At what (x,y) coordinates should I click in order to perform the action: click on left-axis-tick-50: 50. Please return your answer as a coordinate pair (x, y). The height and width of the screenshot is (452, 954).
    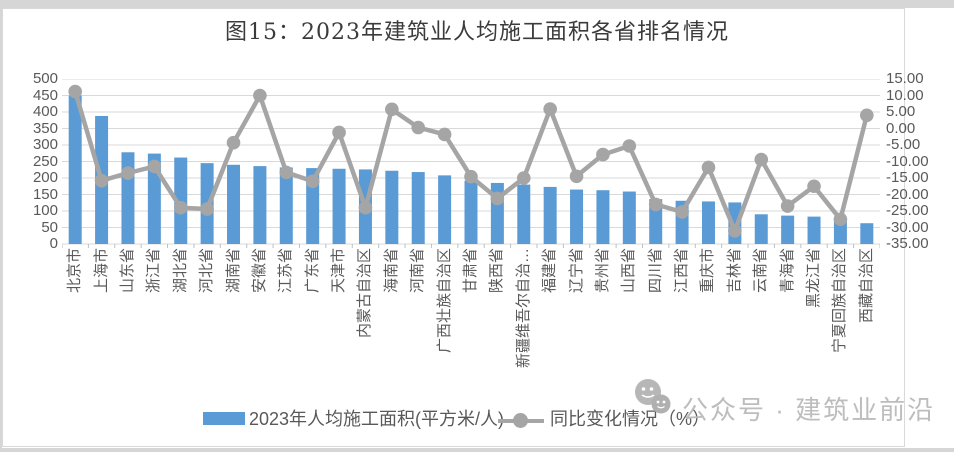
    Looking at the image, I should click on (49, 227).